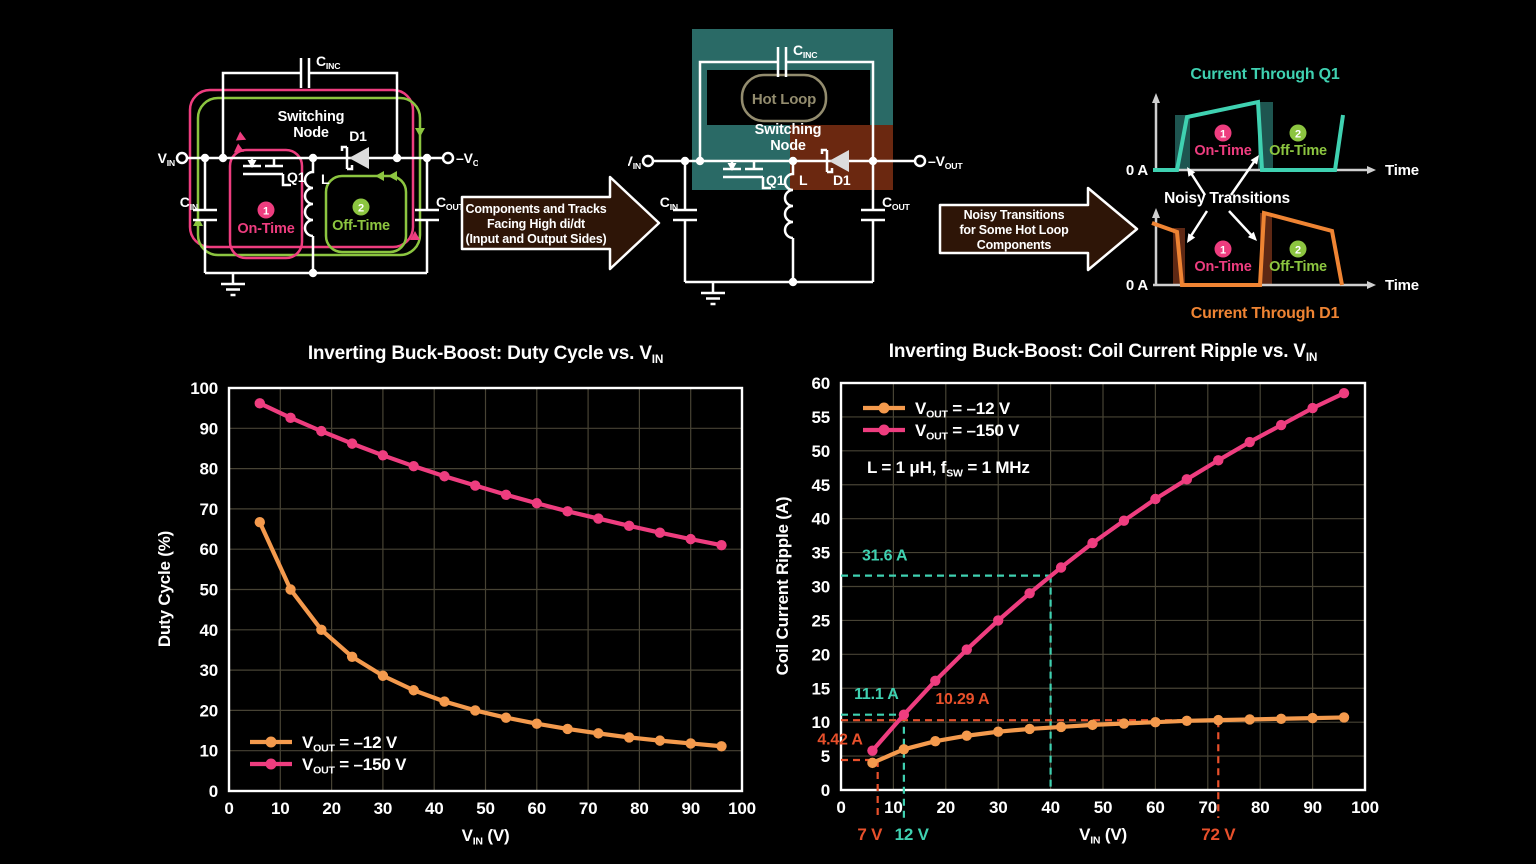 This screenshot has height=864, width=1536. Describe the element at coordinates (648, 161) in the screenshot. I see `vin-terminal` at that location.